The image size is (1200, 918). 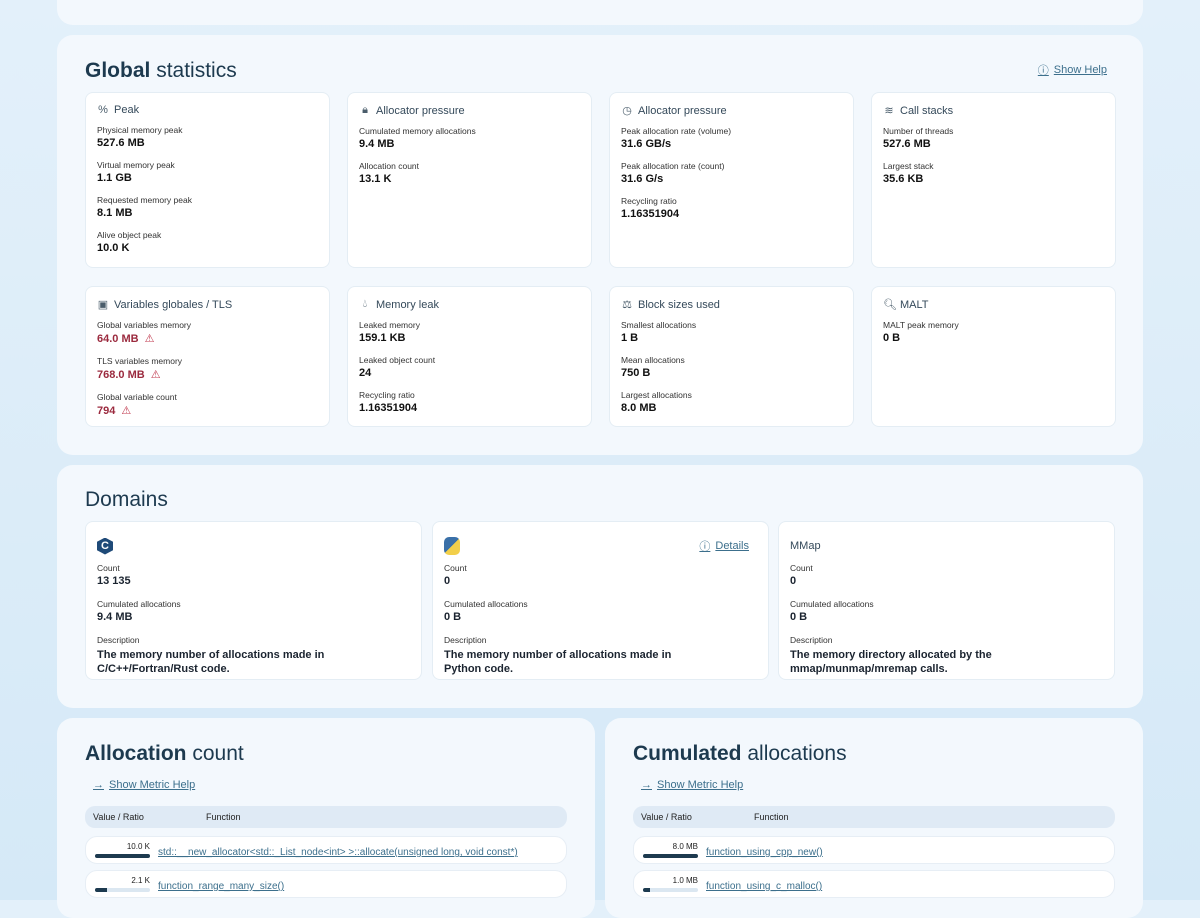 I want to click on warning-icon: ⚠, so click(x=149, y=339).